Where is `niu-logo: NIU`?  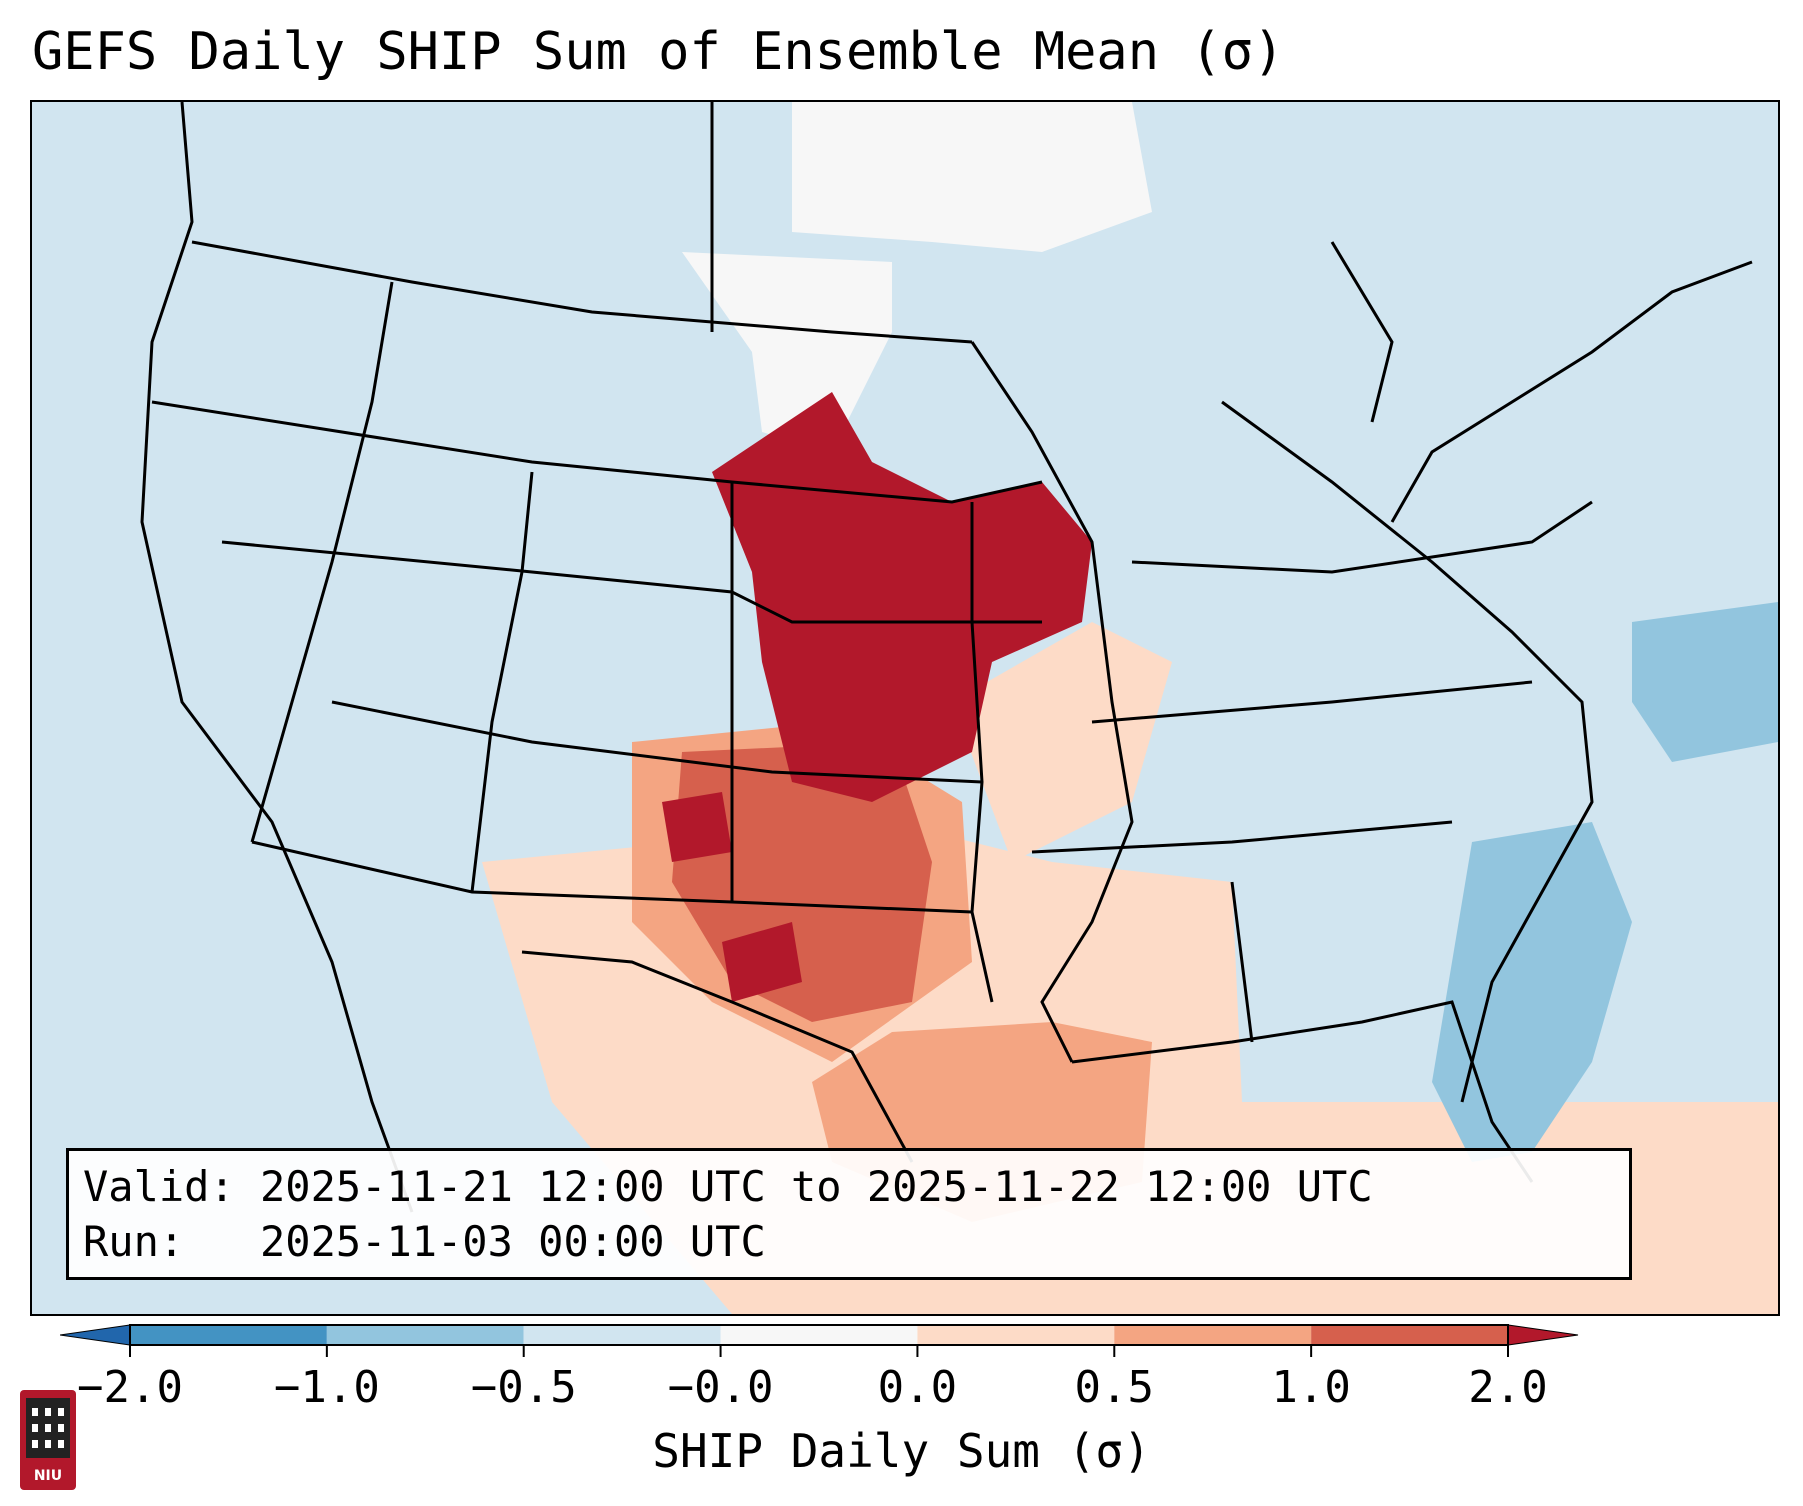
niu-logo: NIU is located at coordinates (48, 1440).